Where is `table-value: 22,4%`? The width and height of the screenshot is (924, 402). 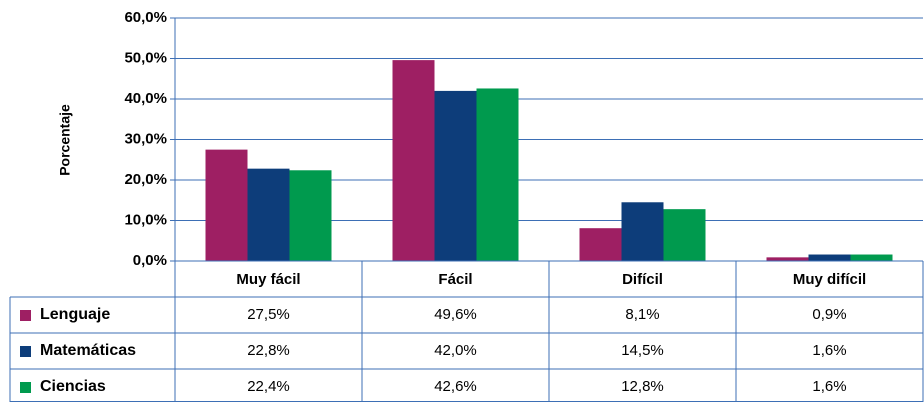 table-value: 22,4% is located at coordinates (268, 386).